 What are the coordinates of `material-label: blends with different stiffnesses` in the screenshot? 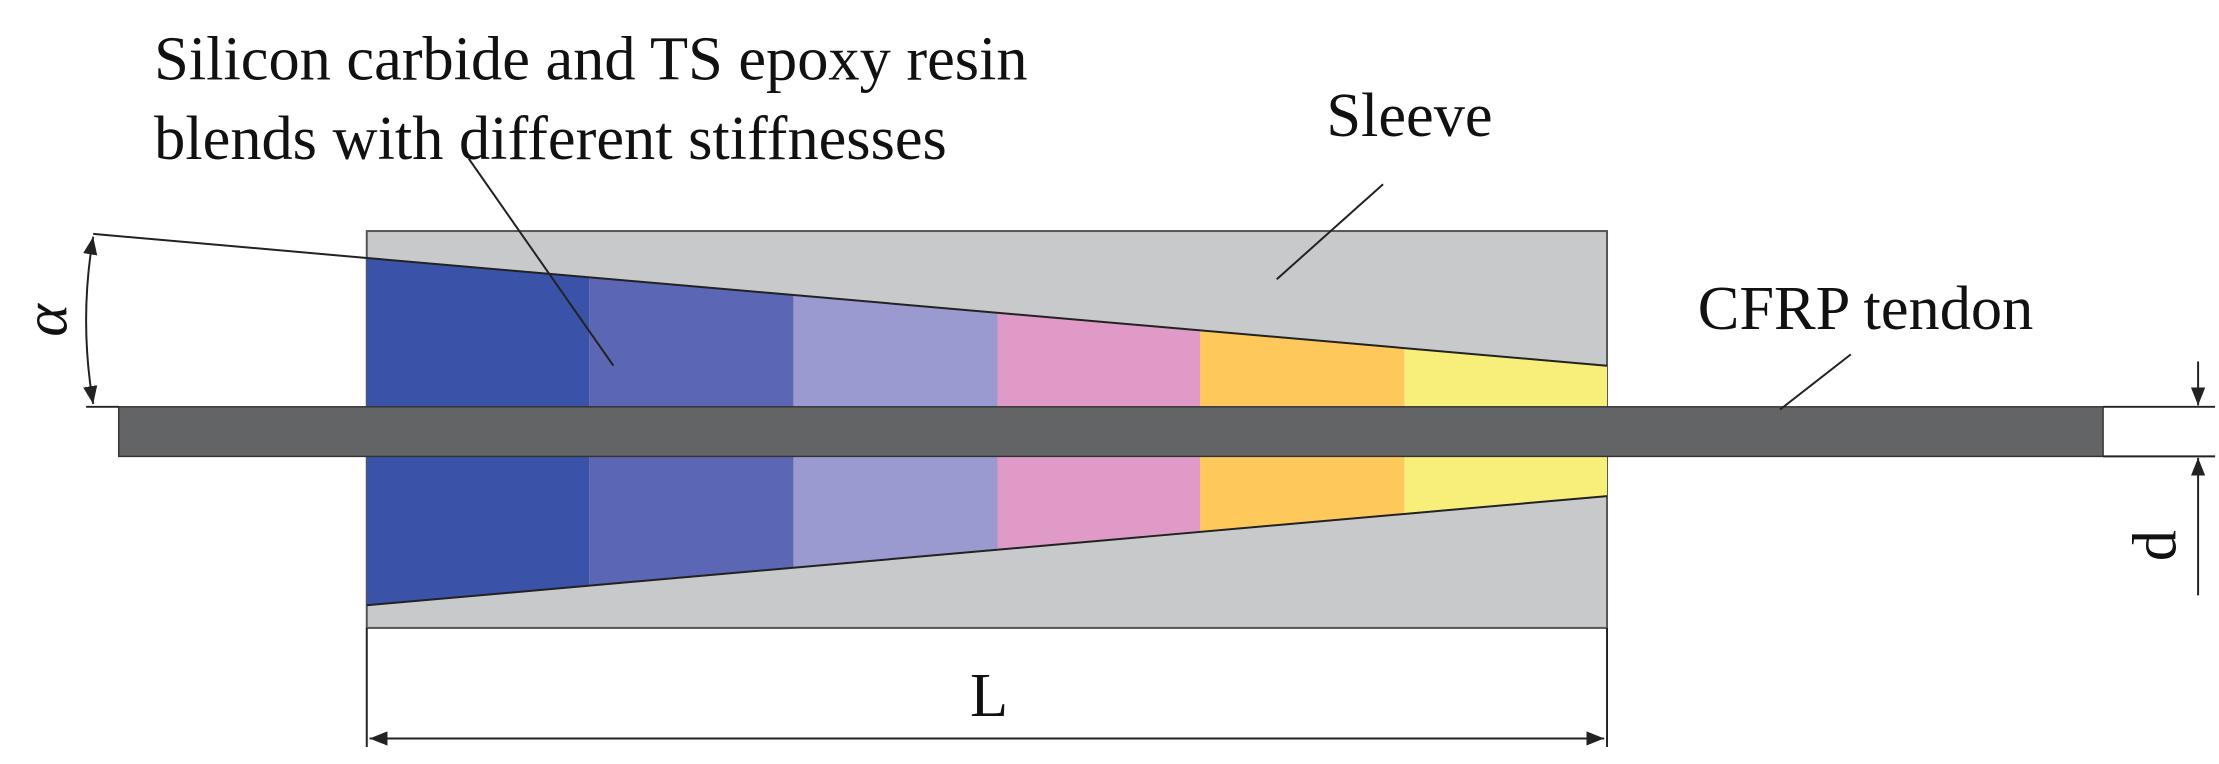 It's located at (550, 138).